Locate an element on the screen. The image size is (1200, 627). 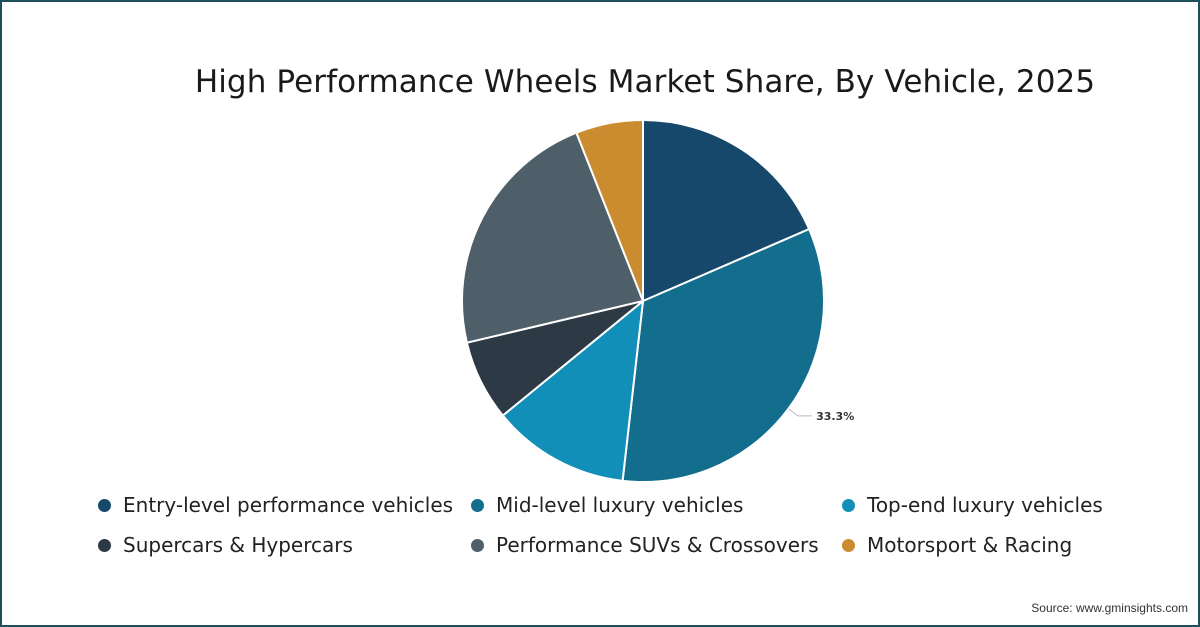
data-label-leader-line is located at coordinates (800, 412).